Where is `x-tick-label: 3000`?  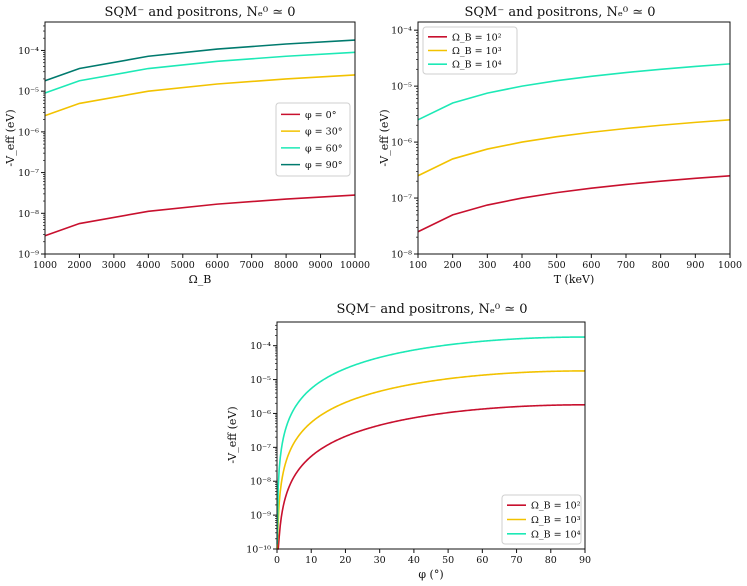 x-tick-label: 3000 is located at coordinates (114, 265).